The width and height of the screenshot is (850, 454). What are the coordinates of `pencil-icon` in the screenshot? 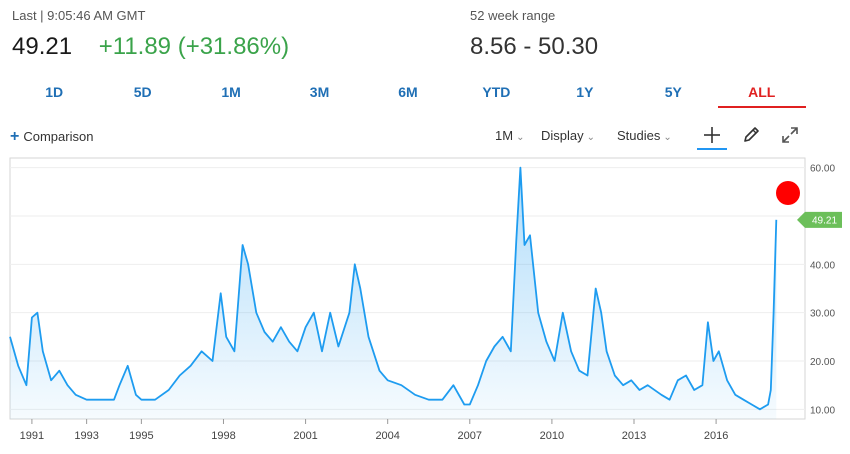 It's located at (751, 134).